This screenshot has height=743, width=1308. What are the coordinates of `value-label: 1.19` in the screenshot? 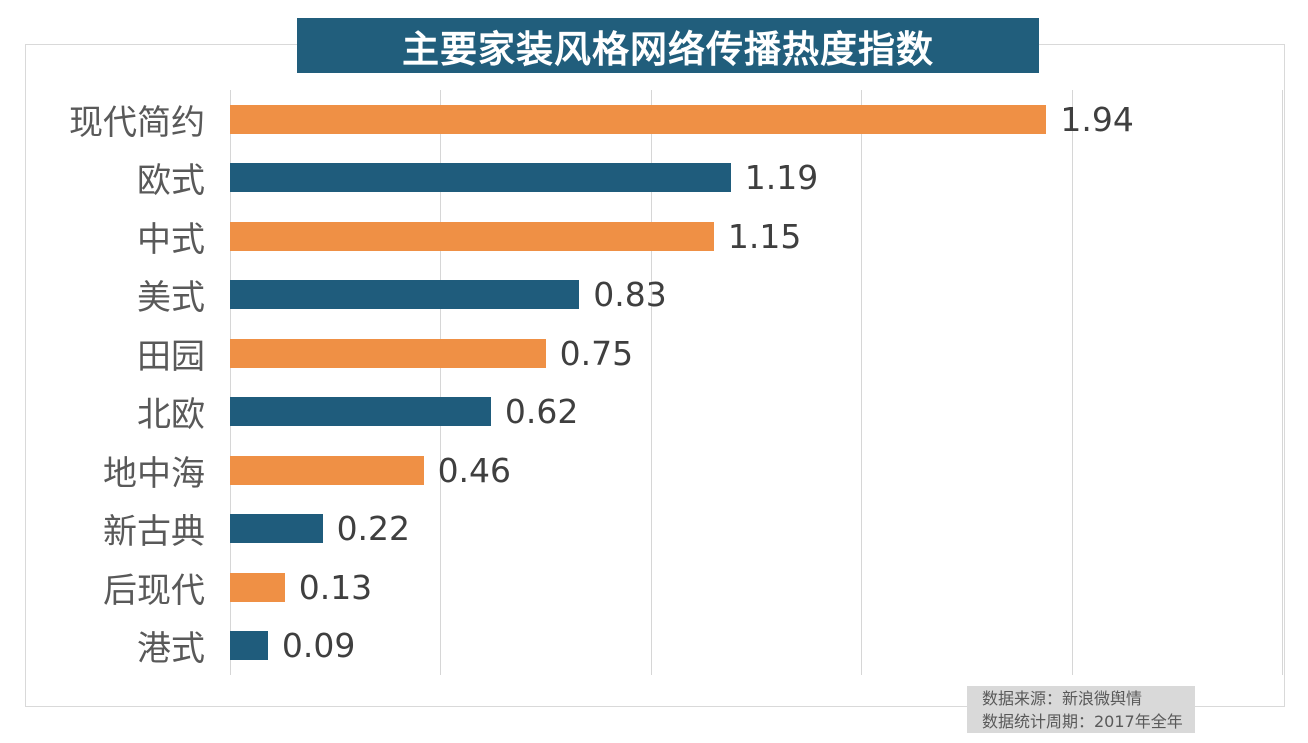 It's located at (781, 178).